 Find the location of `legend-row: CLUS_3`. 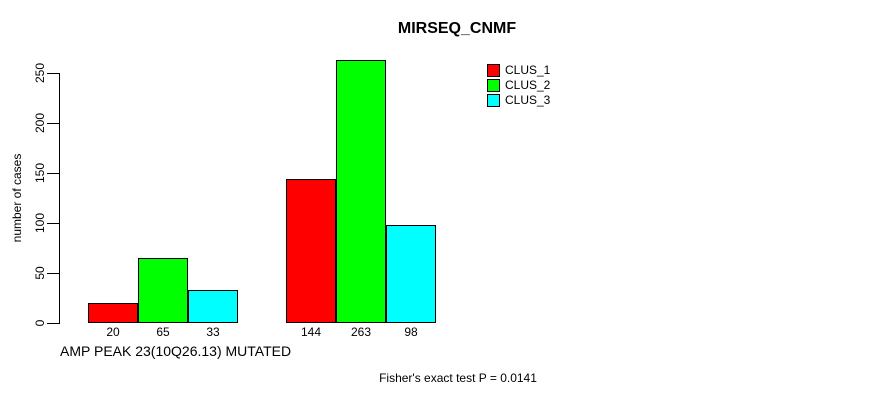

legend-row: CLUS_3 is located at coordinates (518, 100).